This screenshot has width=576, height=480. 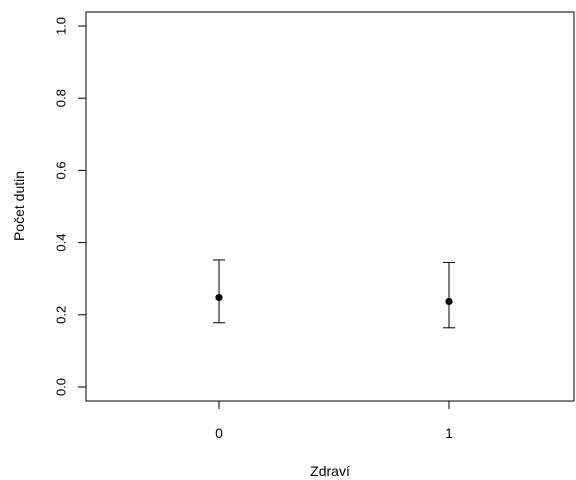 I want to click on y-tick-label: 0.0, so click(x=60, y=387).